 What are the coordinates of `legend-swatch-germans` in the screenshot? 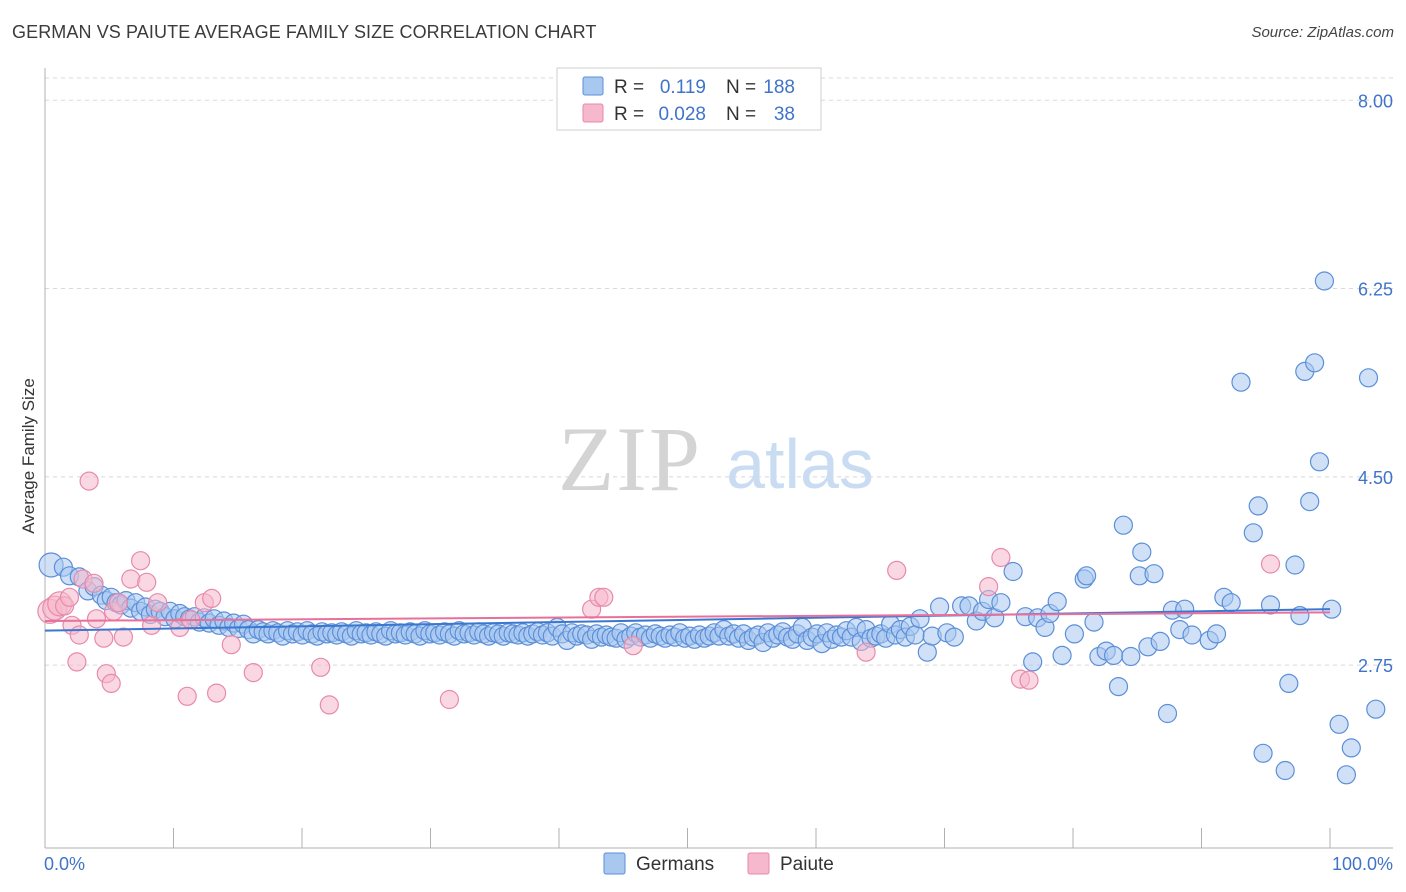 It's located at (593, 86).